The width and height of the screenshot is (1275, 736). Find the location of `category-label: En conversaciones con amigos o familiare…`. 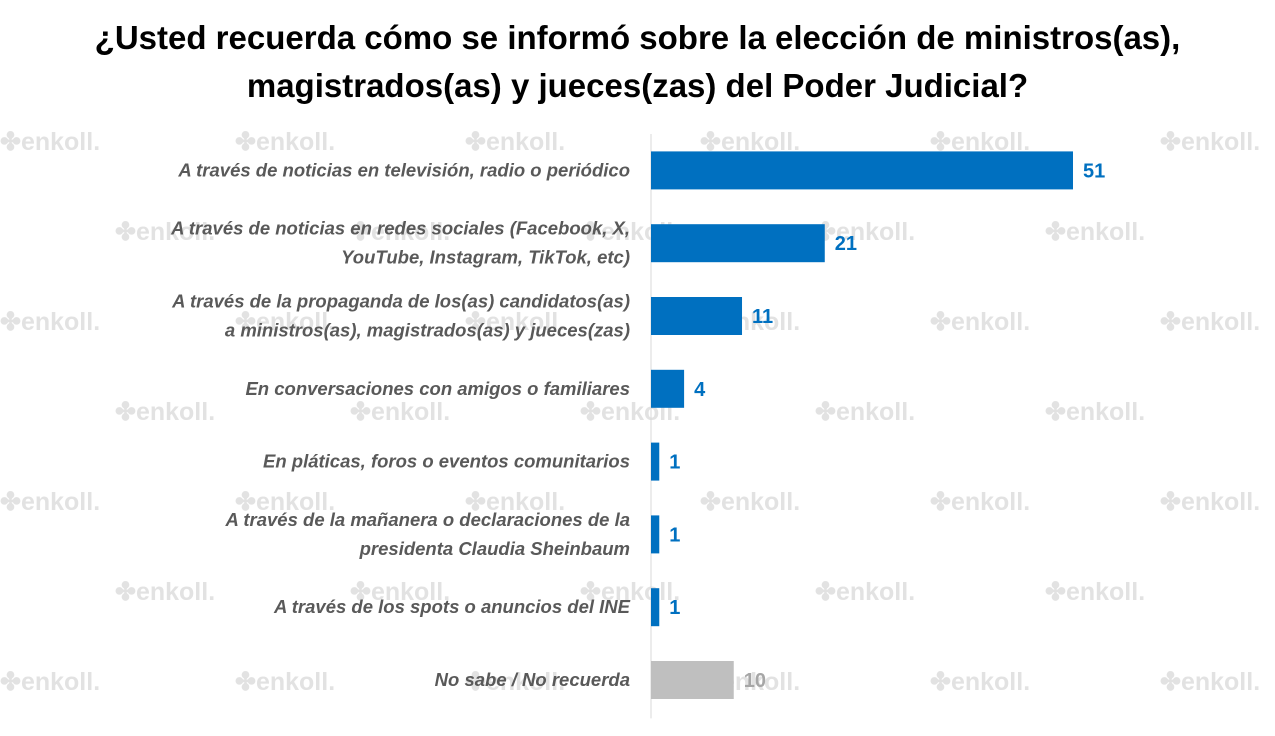

category-label: En conversaciones con amigos o familiare… is located at coordinates (437, 388).